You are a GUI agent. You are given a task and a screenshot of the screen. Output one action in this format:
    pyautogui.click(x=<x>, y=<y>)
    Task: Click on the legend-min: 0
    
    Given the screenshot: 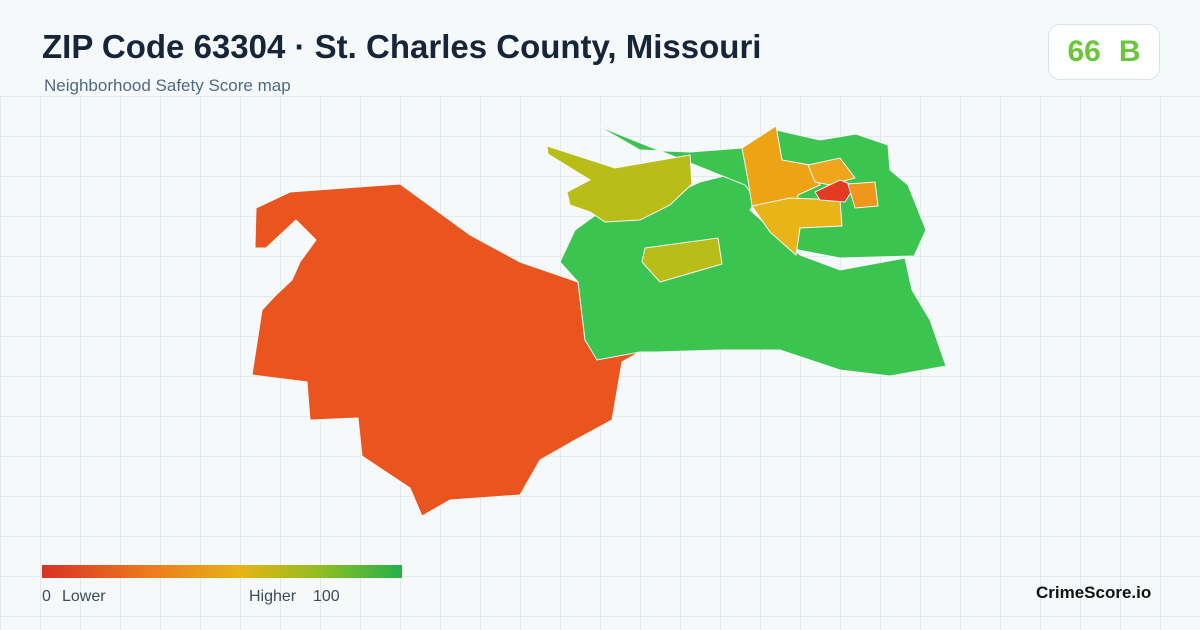 What is the action you would take?
    pyautogui.click(x=46, y=596)
    